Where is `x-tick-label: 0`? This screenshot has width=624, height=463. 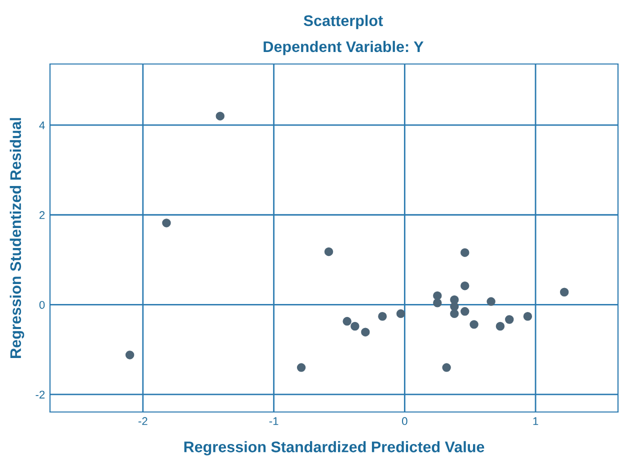
x-tick-label: 0 is located at coordinates (405, 421).